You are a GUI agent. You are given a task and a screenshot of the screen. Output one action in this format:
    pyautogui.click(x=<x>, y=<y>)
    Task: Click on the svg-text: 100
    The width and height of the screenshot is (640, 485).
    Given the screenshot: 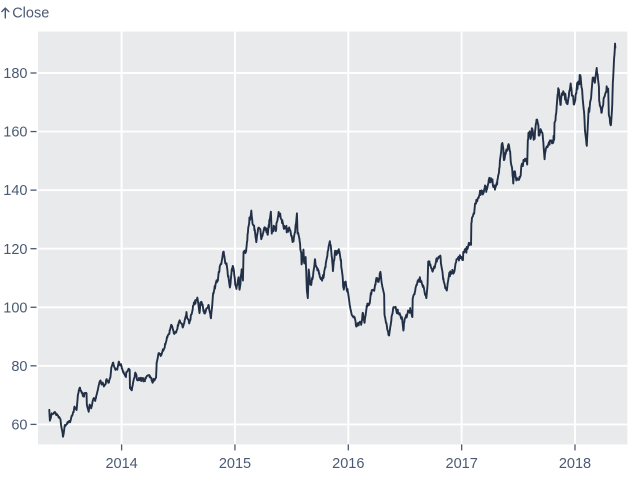 What is the action you would take?
    pyautogui.click(x=15, y=308)
    